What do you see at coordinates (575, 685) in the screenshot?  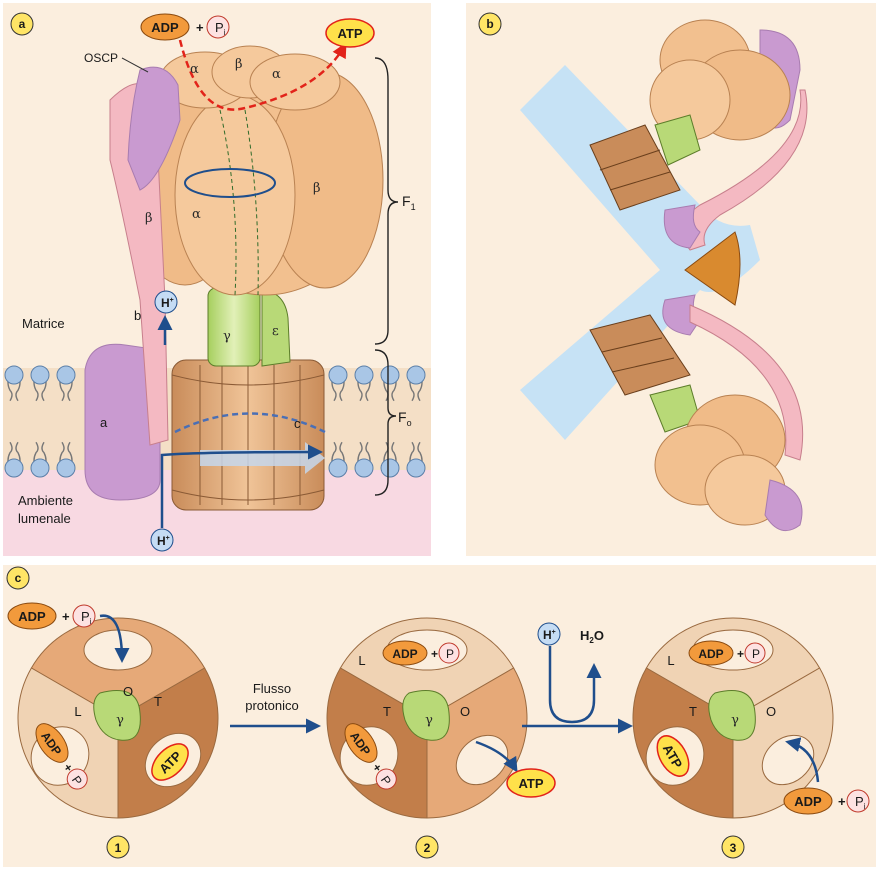 I see `proton-to-water-arrow` at bounding box center [575, 685].